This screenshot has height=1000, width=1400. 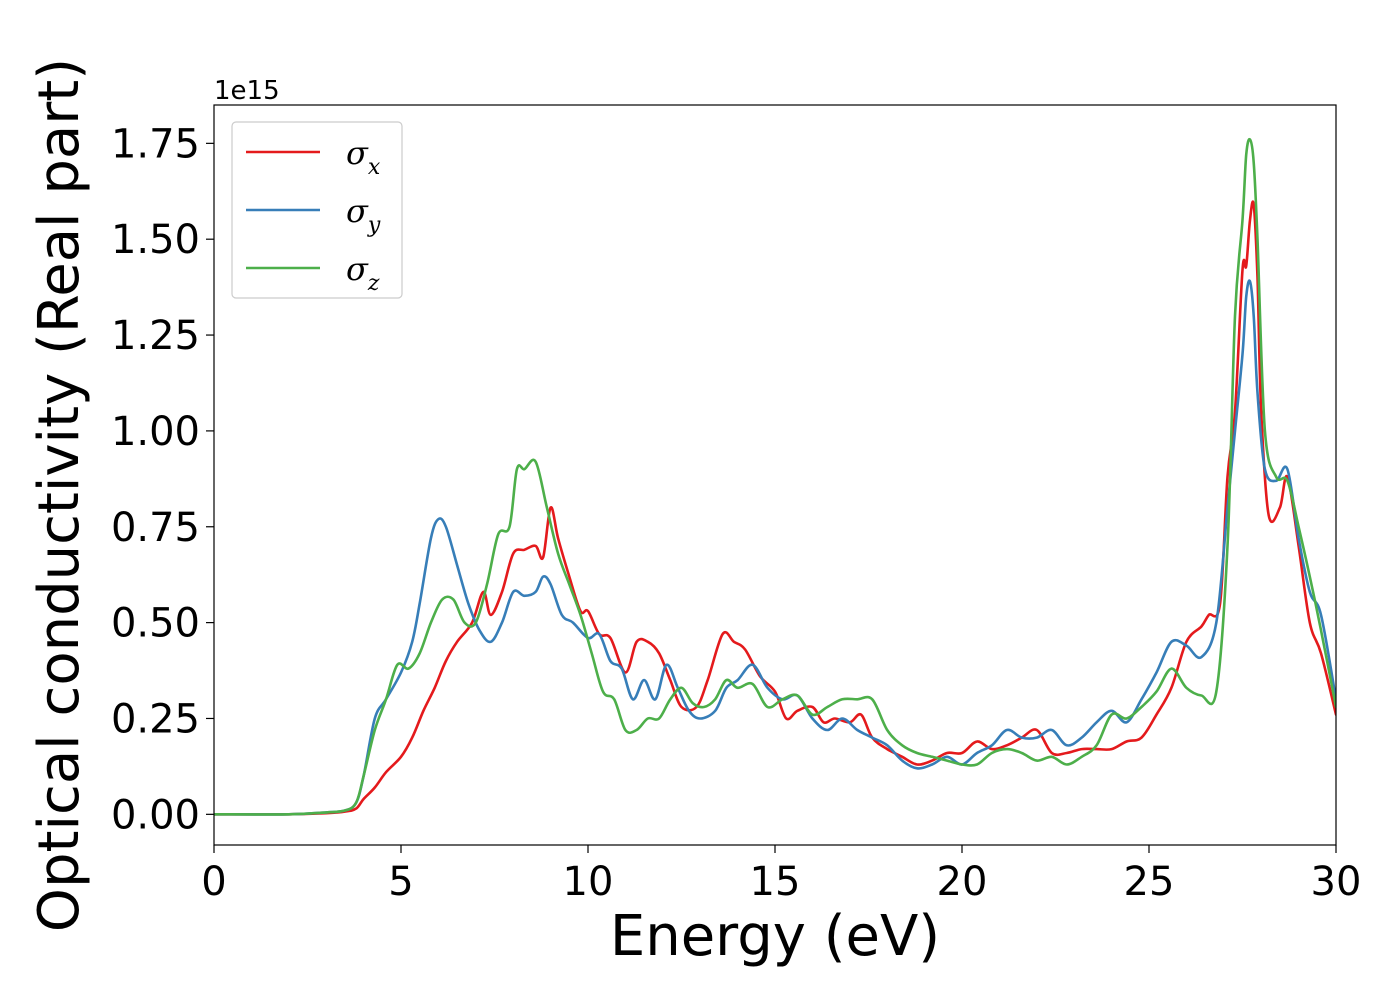 What do you see at coordinates (775, 882) in the screenshot?
I see `x-tick-label: 15` at bounding box center [775, 882].